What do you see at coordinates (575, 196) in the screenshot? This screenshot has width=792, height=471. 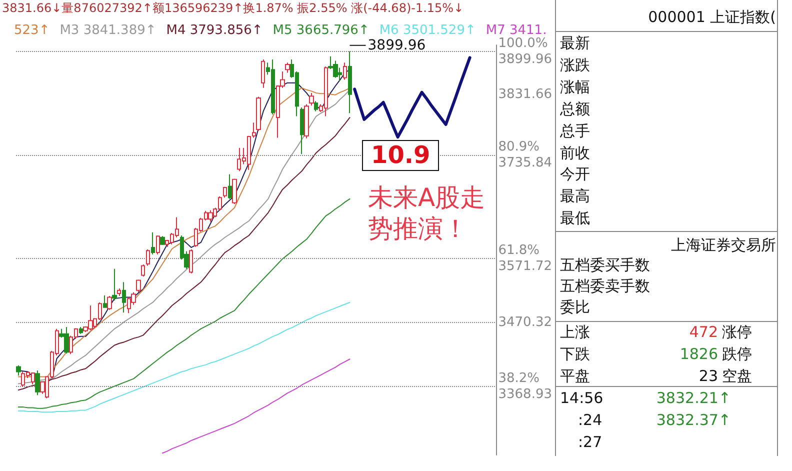 I see `text: 最高` at bounding box center [575, 196].